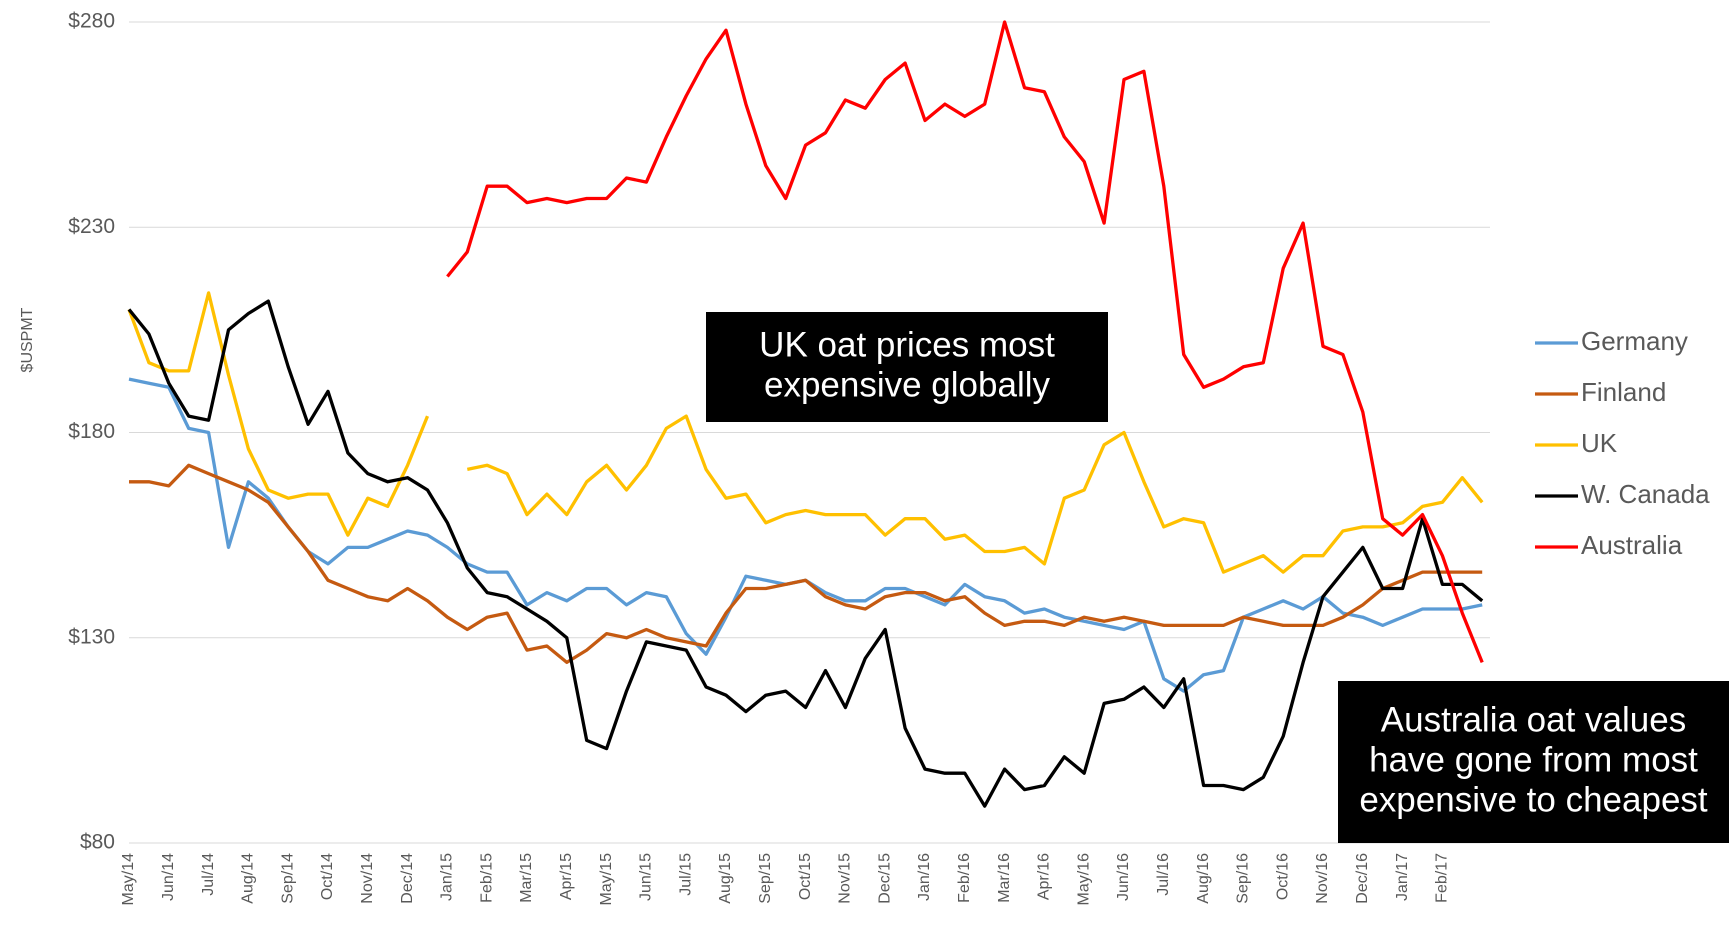 The image size is (1729, 929). I want to click on x-tick-label: Feb/16, so click(964, 878).